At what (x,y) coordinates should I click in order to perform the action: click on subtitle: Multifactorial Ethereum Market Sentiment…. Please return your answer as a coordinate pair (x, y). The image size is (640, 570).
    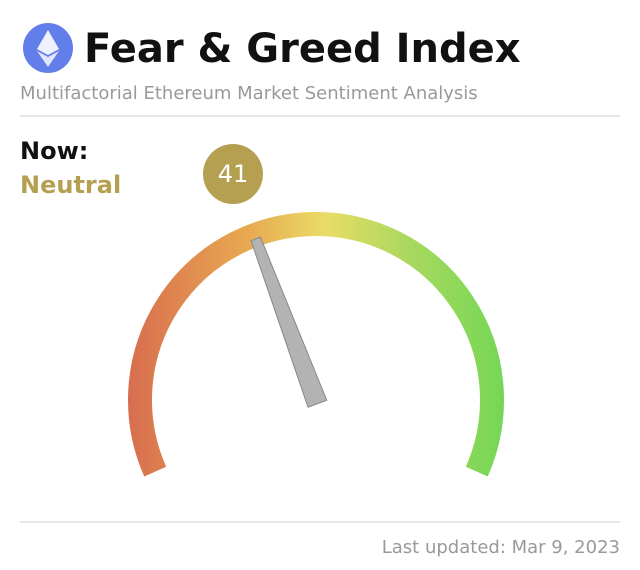
    Looking at the image, I should click on (249, 93).